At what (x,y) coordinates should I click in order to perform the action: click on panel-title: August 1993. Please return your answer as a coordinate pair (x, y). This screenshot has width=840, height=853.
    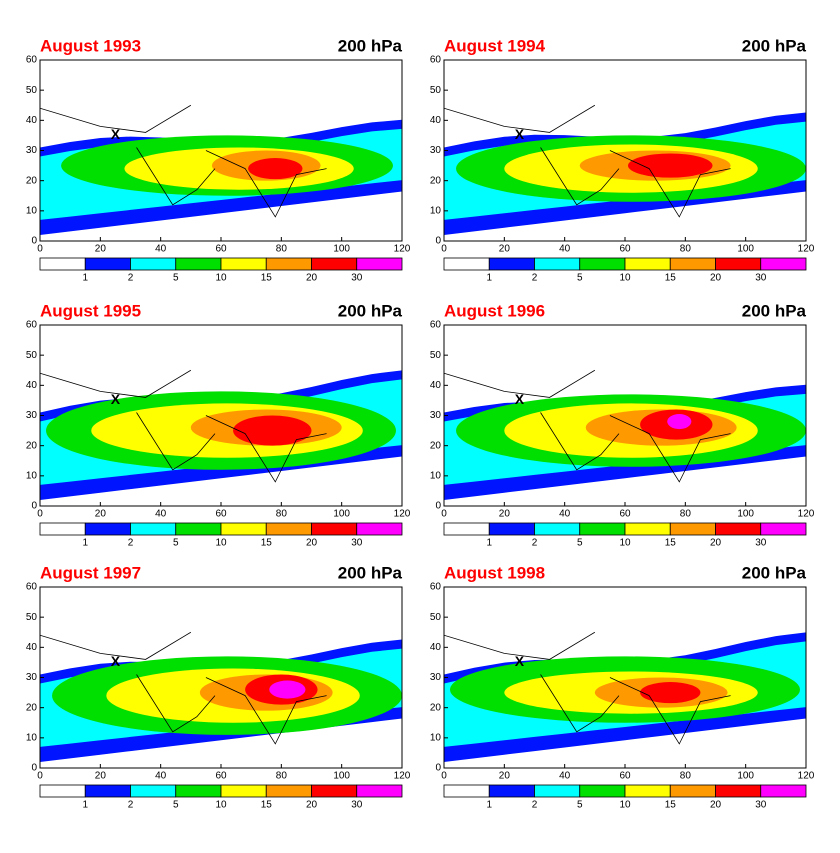
    Looking at the image, I should click on (90, 45).